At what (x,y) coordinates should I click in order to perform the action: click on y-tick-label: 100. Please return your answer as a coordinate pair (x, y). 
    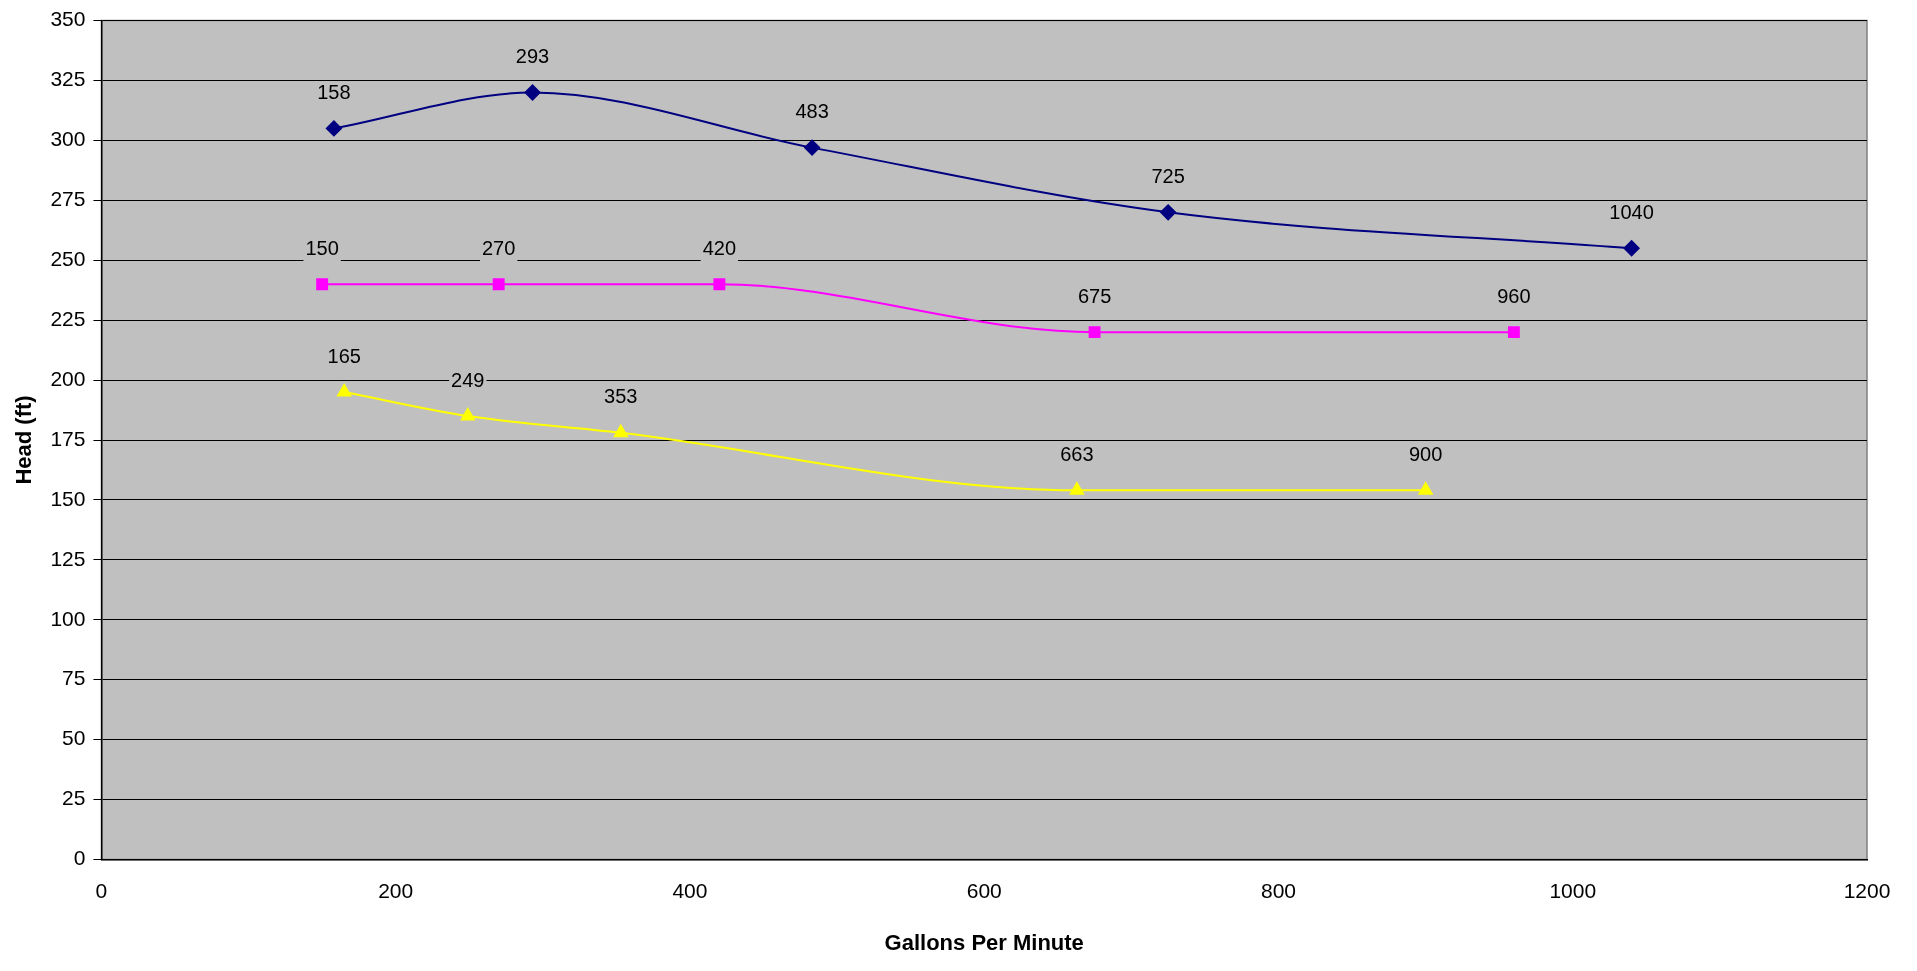
    Looking at the image, I should click on (68, 618).